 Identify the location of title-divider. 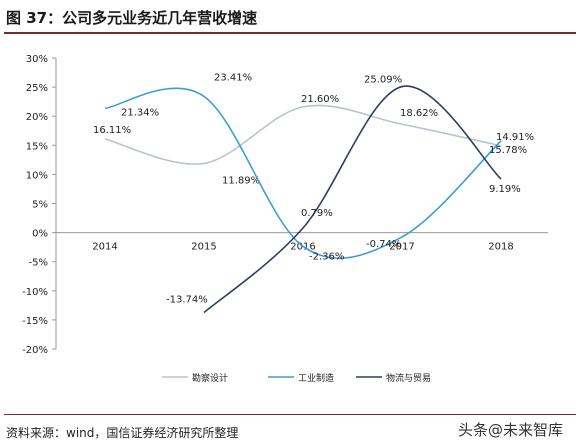
(290, 33).